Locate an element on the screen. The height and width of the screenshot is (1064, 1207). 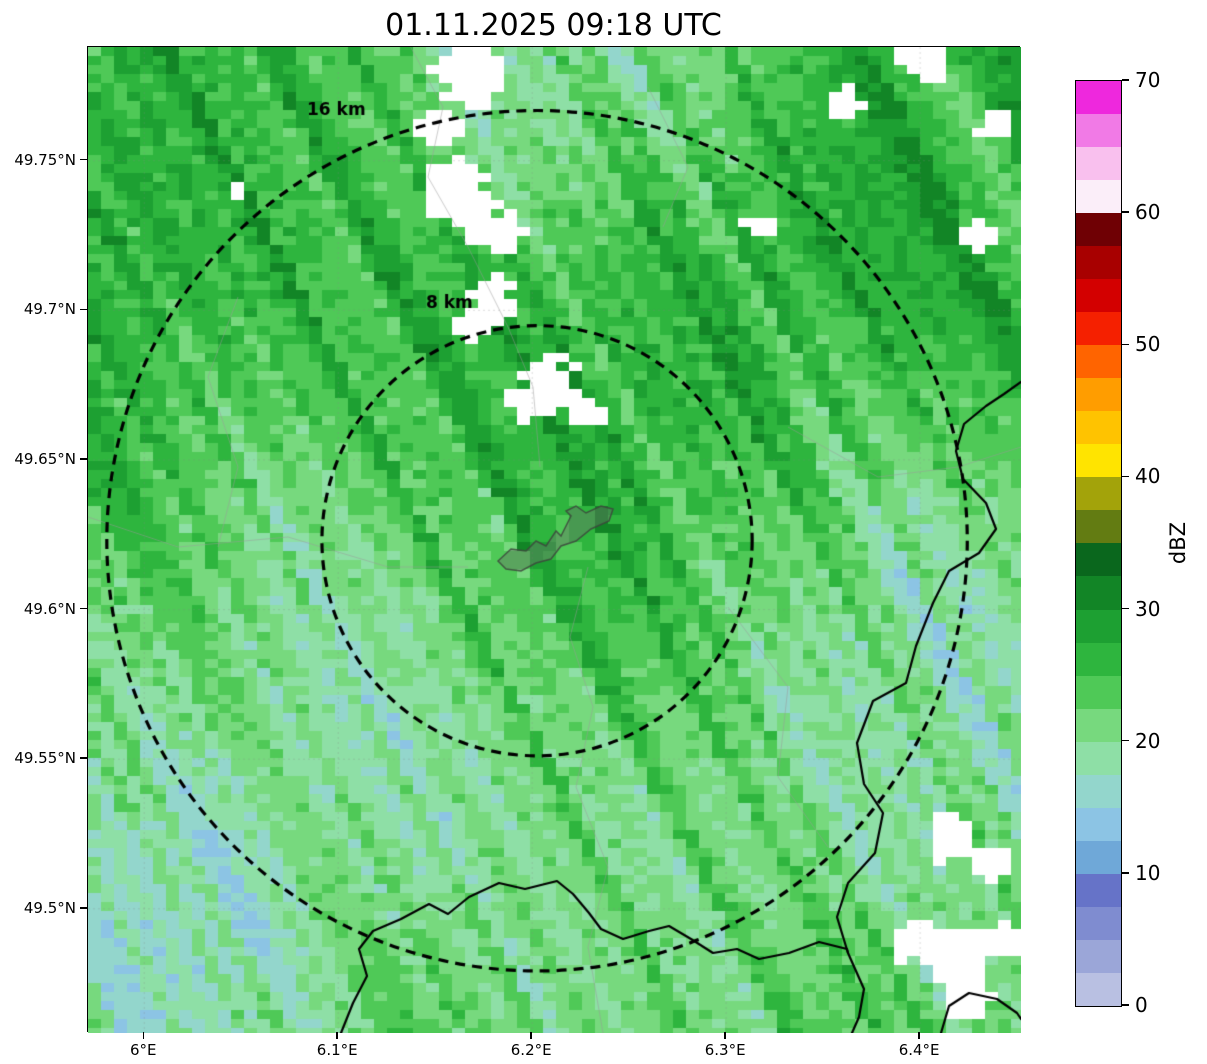
figure-title: 01.11.2025 09:18 UTC is located at coordinates (553, 25).